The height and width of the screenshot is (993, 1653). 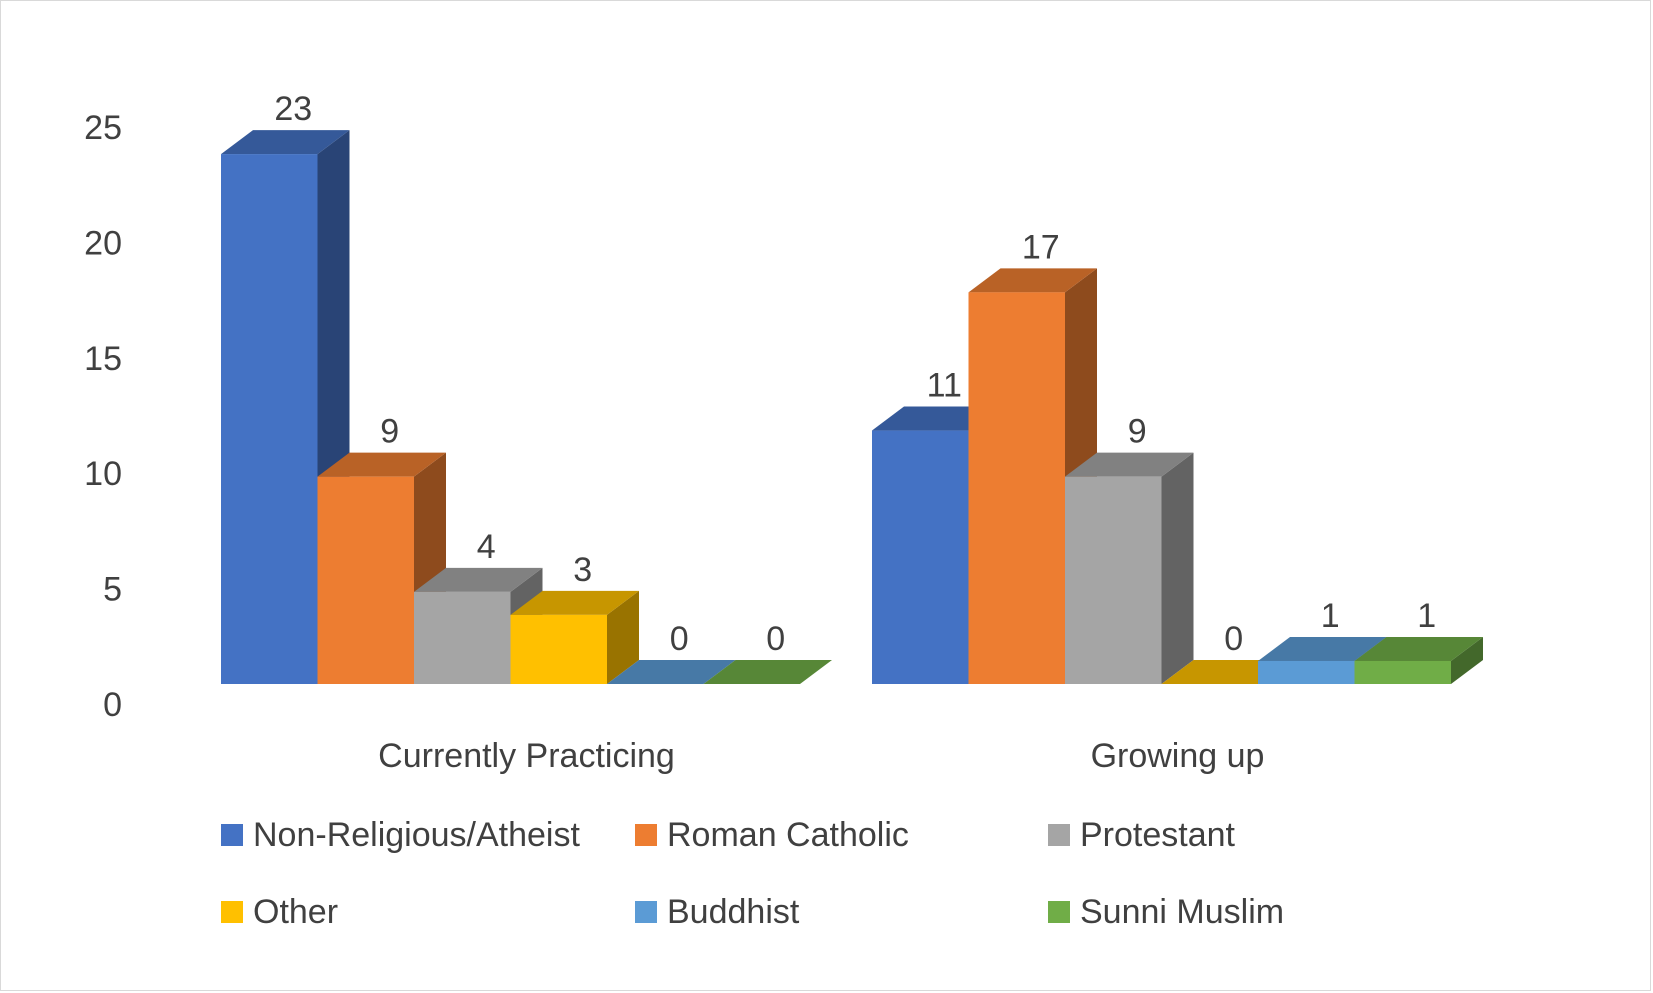 I want to click on data-label-other-growing-up: 0, so click(x=1233, y=639).